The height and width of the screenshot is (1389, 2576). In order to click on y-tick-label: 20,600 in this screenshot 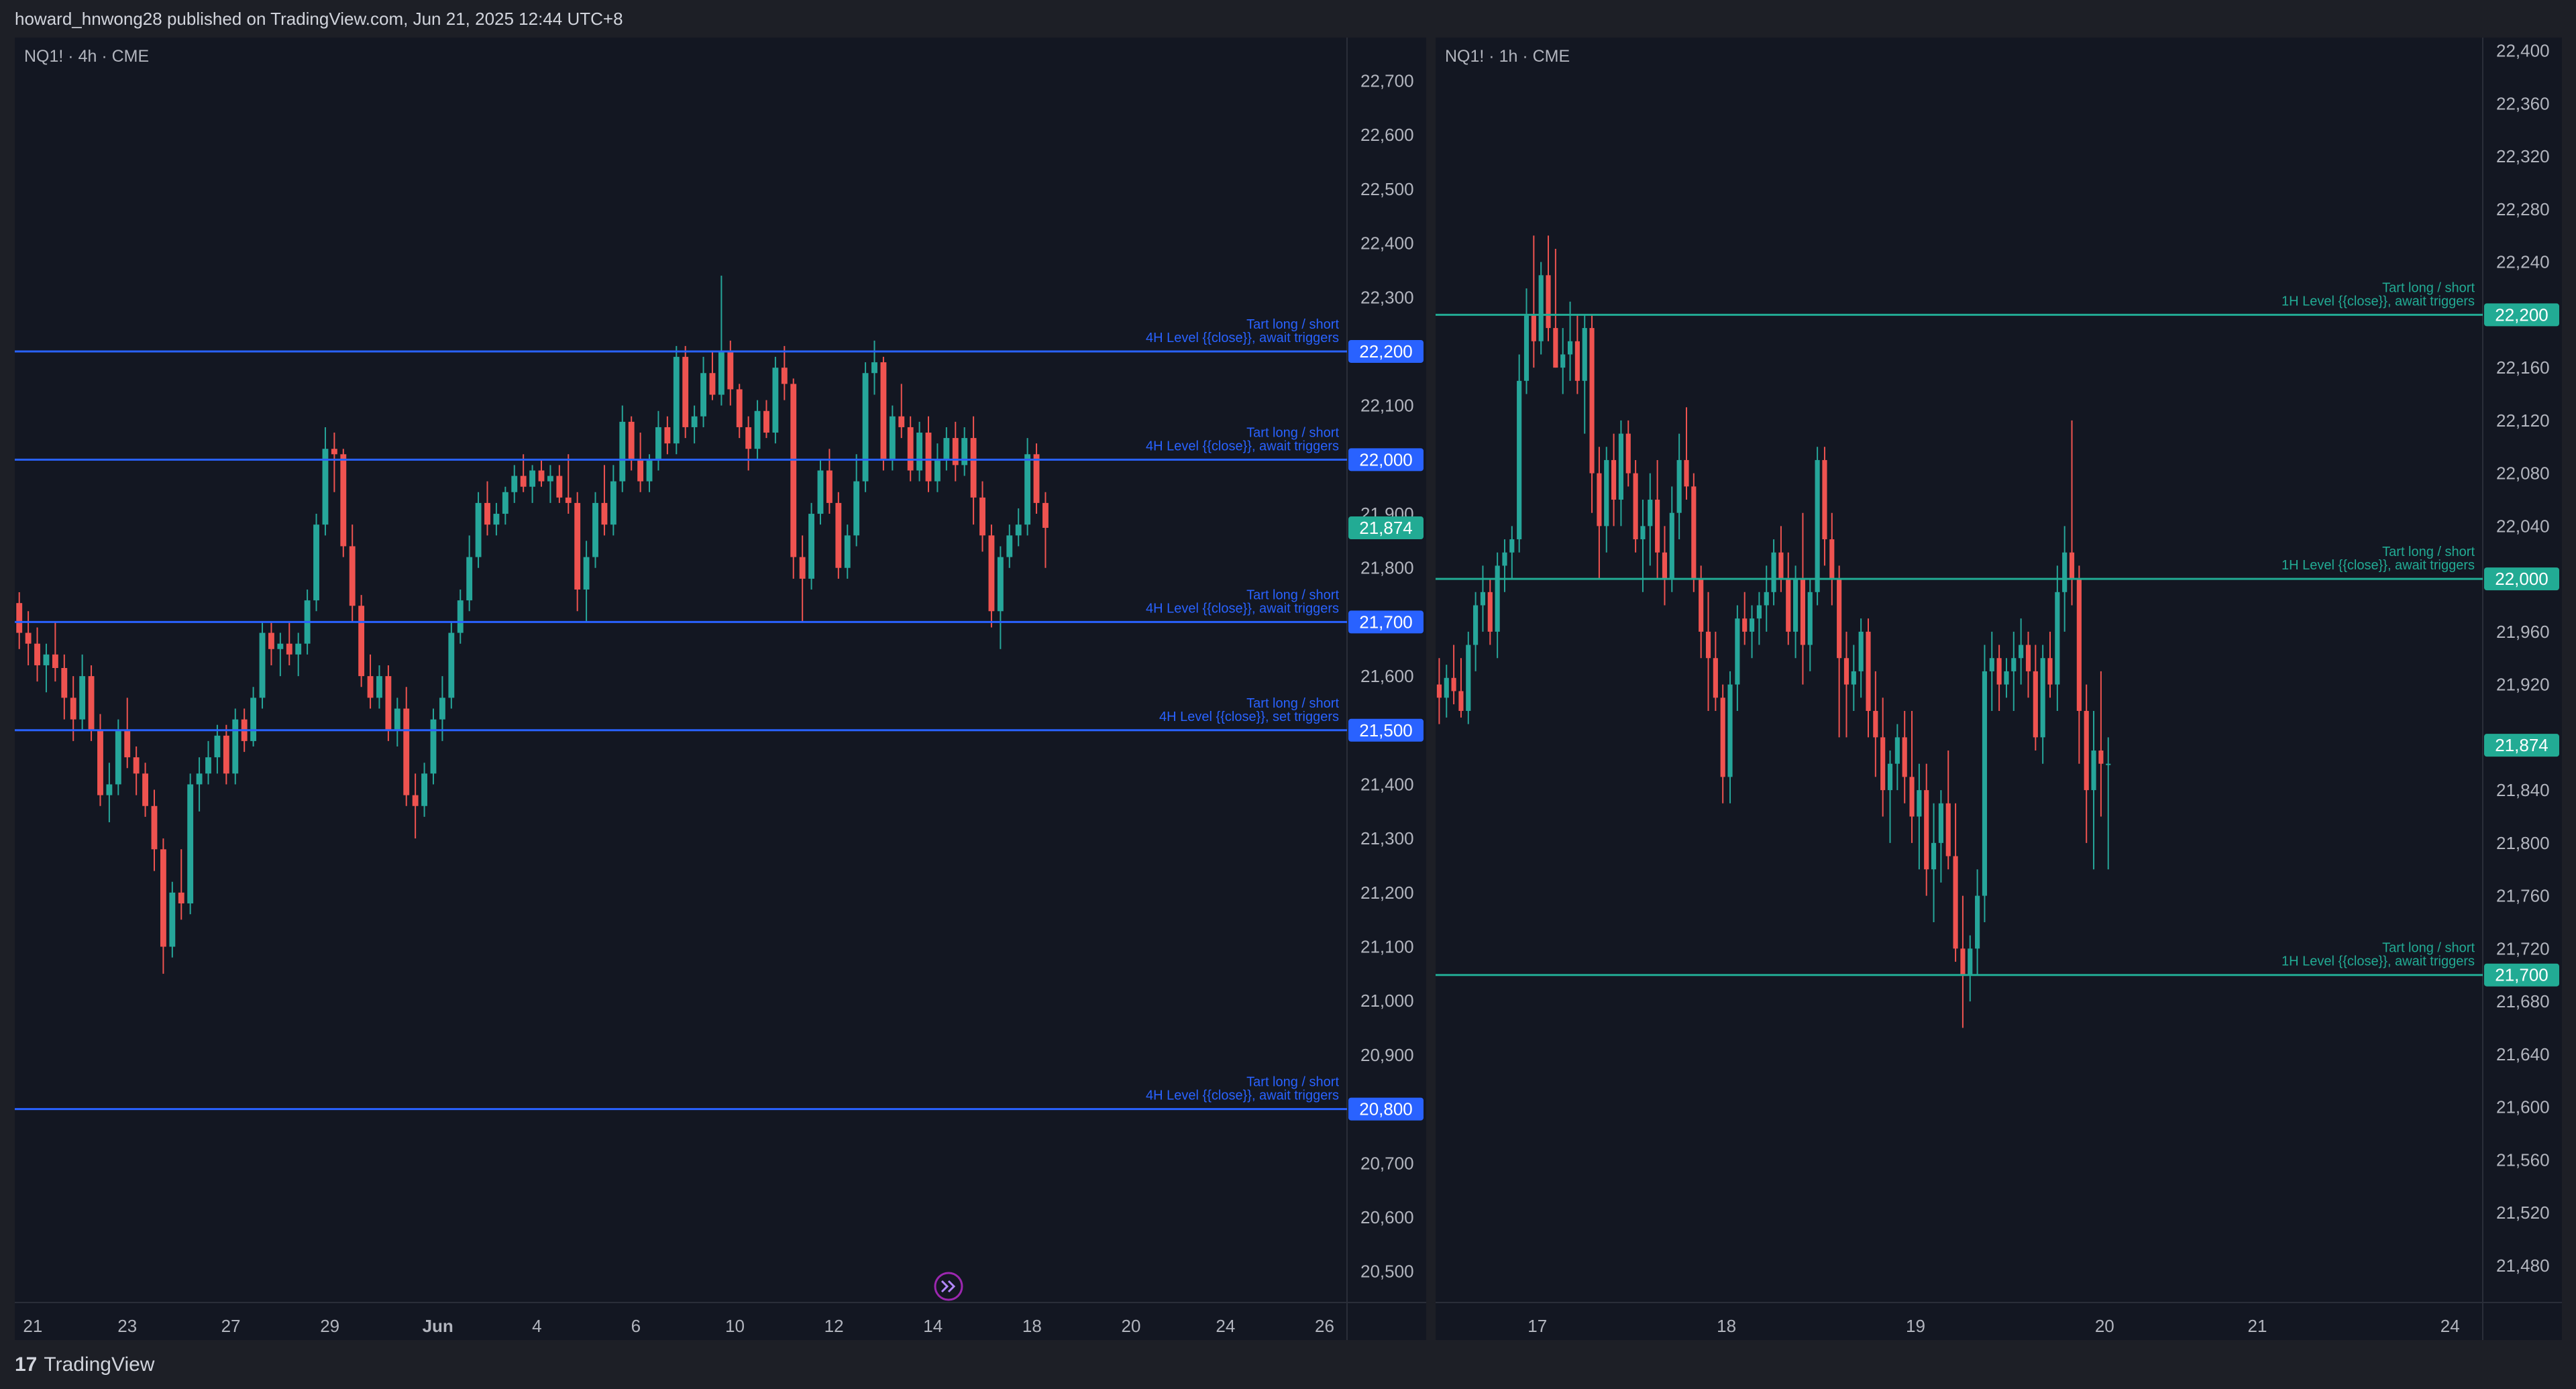, I will do `click(1387, 1217)`.